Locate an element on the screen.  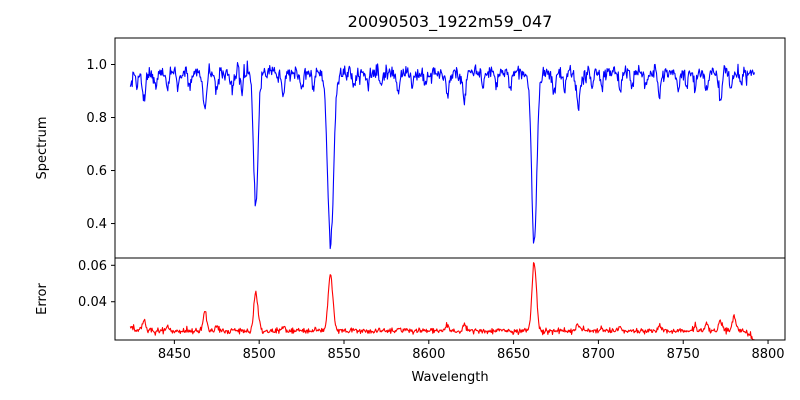
spectrum-y-axis-label: Spectrum is located at coordinates (42, 148).